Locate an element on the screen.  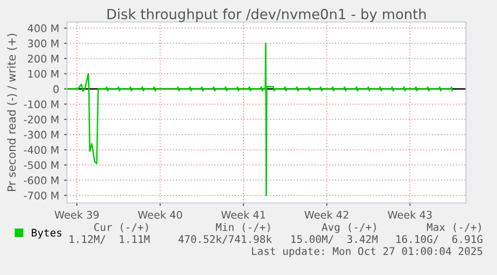
x-tick-label: Week 42 is located at coordinates (326, 214).